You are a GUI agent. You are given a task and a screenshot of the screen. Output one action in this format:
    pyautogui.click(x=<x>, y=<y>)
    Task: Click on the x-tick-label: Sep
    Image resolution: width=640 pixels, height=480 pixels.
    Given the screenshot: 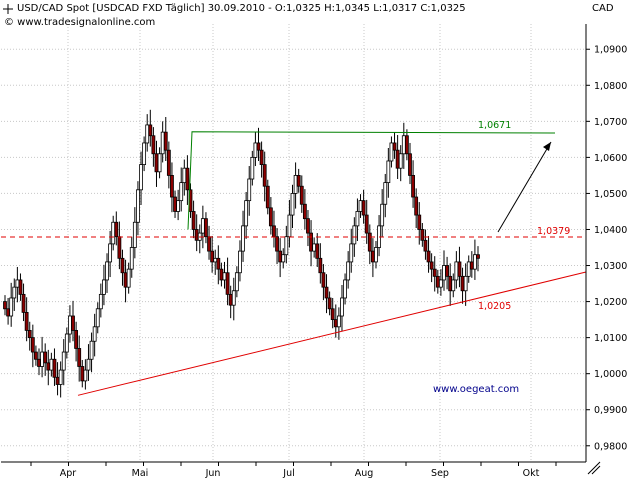 What is the action you would take?
    pyautogui.click(x=440, y=473)
    